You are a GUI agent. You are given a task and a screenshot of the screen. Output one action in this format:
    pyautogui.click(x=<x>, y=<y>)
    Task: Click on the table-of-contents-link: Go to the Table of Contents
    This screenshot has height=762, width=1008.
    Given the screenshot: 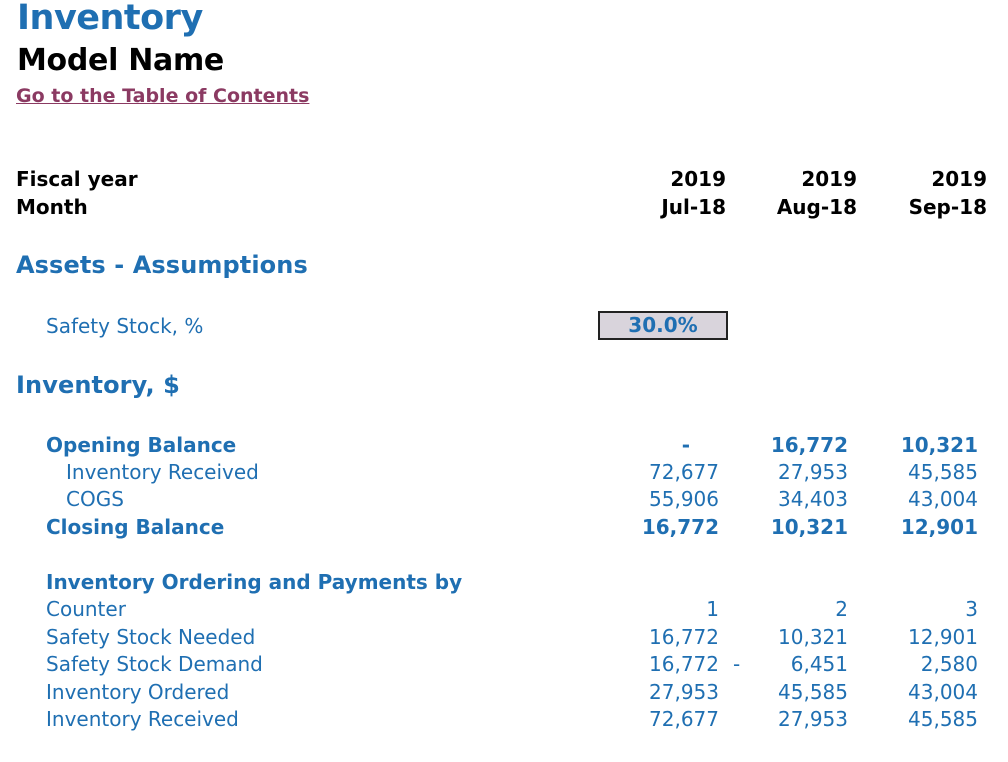 What is the action you would take?
    pyautogui.click(x=163, y=96)
    